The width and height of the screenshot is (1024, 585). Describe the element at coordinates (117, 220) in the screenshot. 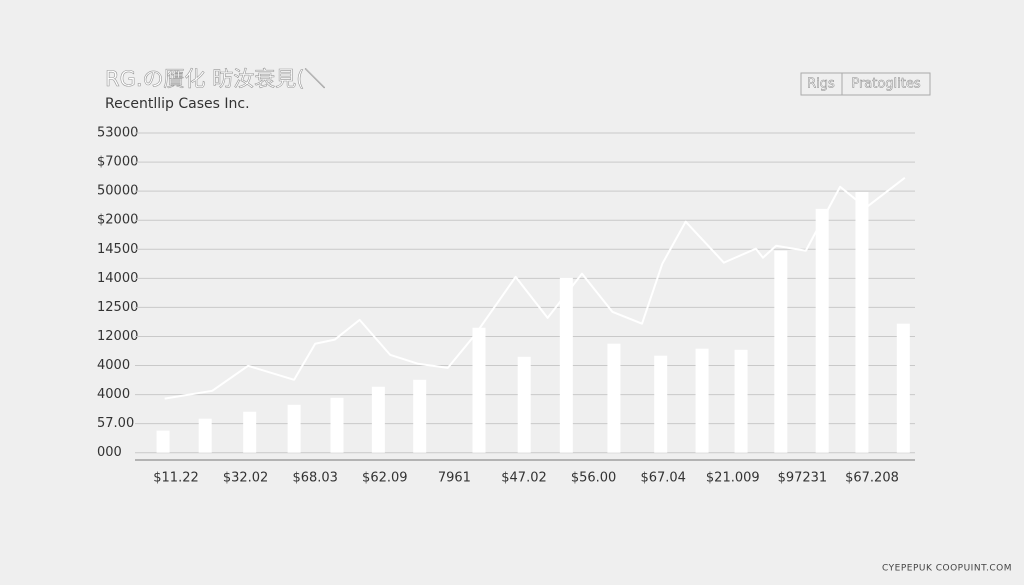

I see `y-tick-label: $2000` at that location.